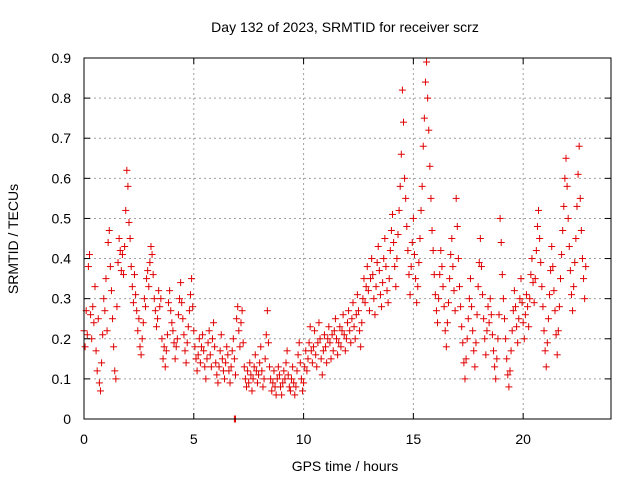 The image size is (640, 480). I want to click on y-axis-title: SRMTID / TECUs, so click(13, 239).